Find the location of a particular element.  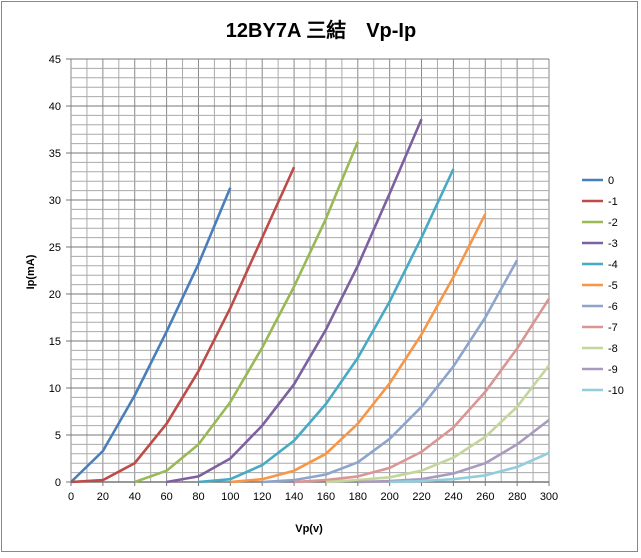

x-tick-label: 220 is located at coordinates (421, 497).